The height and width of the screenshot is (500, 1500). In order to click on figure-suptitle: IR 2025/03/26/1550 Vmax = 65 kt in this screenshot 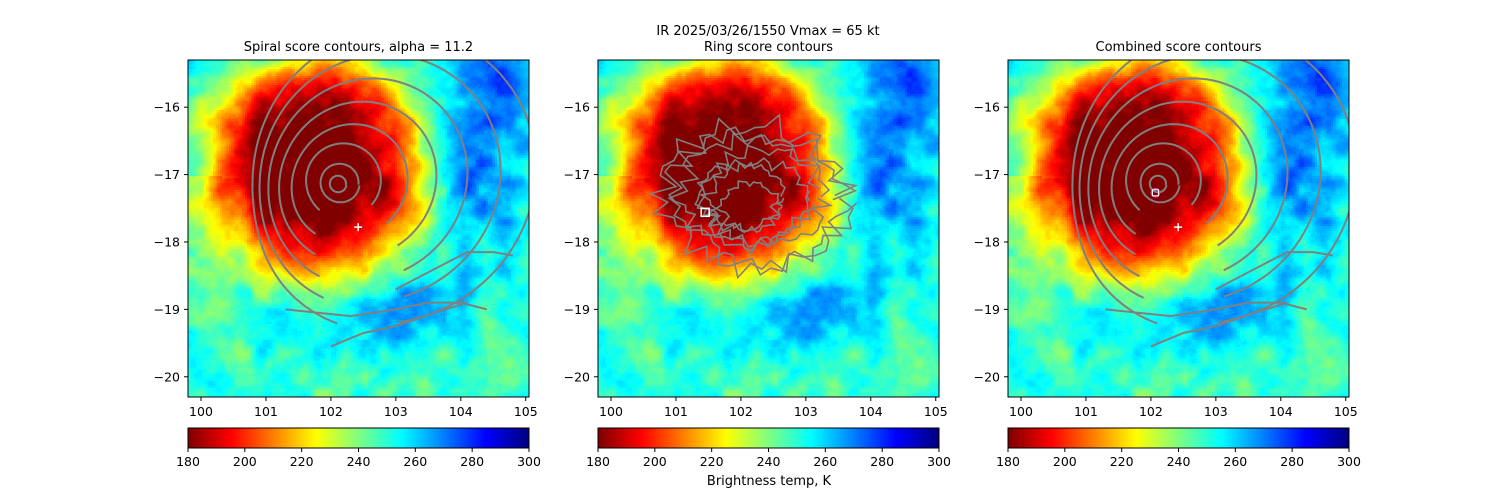, I will do `click(767, 31)`.